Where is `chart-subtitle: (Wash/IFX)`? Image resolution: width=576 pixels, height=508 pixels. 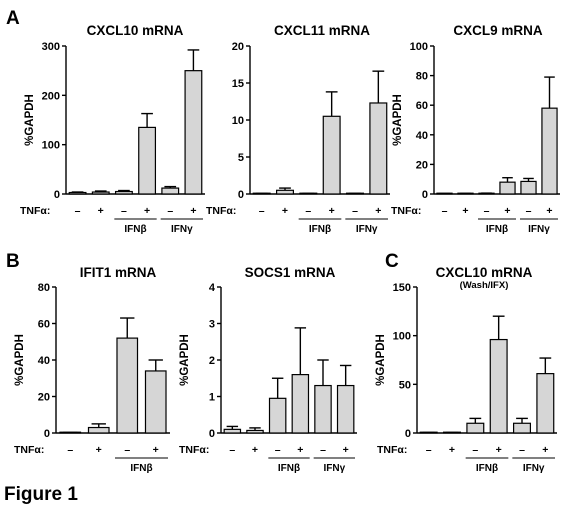 chart-subtitle: (Wash/IFX) is located at coordinates (484, 285).